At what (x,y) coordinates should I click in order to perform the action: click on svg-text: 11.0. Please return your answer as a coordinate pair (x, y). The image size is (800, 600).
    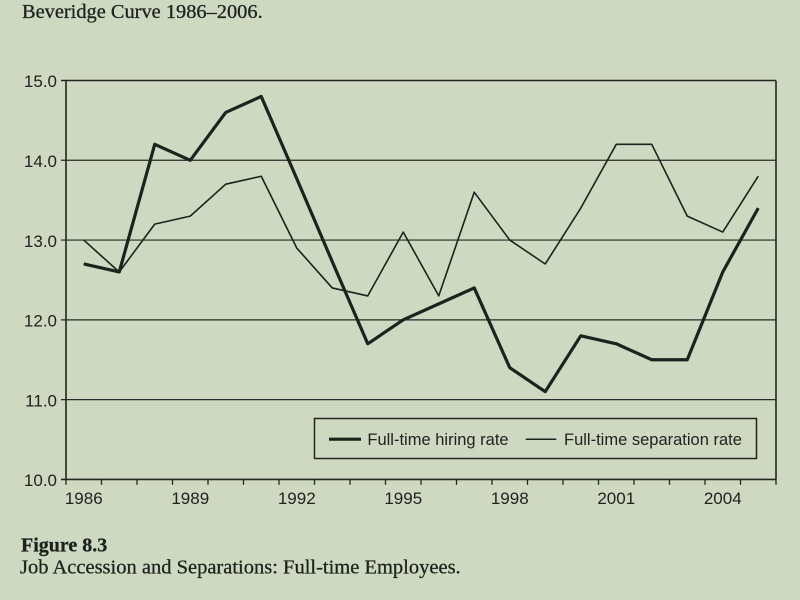
    Looking at the image, I should click on (41, 400).